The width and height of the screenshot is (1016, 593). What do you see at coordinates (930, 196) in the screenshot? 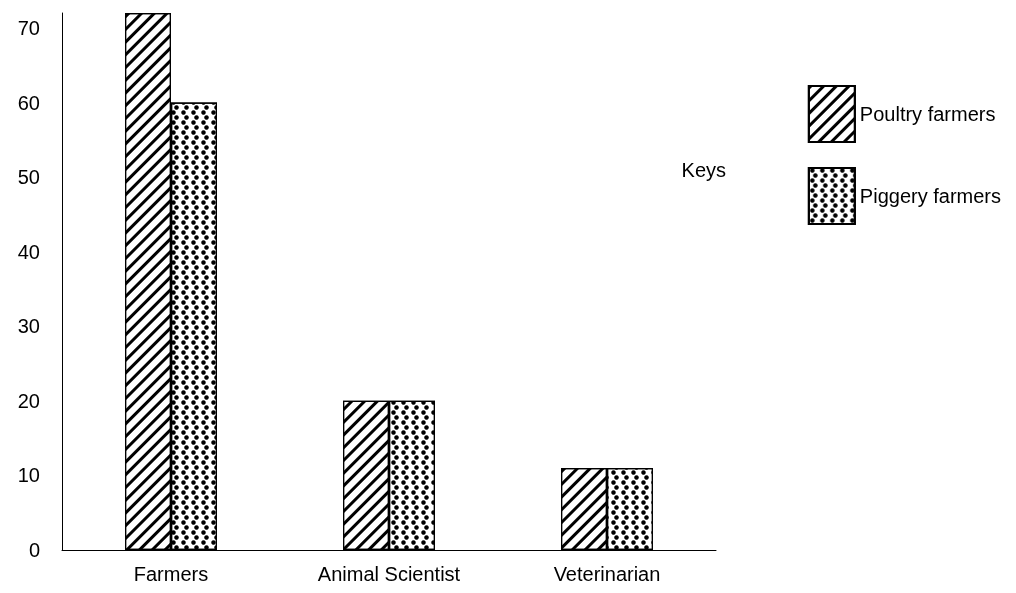
I see `text: Piggery farmers` at bounding box center [930, 196].